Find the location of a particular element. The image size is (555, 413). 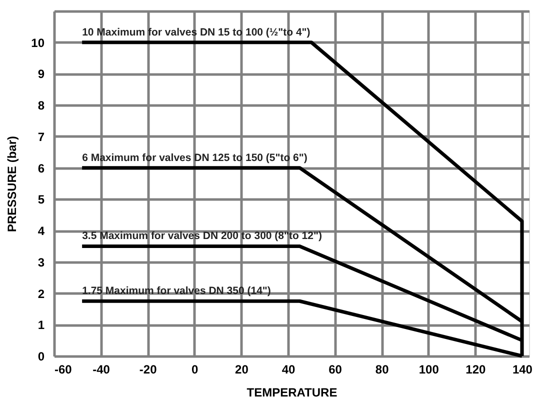

x-tick-label: 20 is located at coordinates (242, 369).